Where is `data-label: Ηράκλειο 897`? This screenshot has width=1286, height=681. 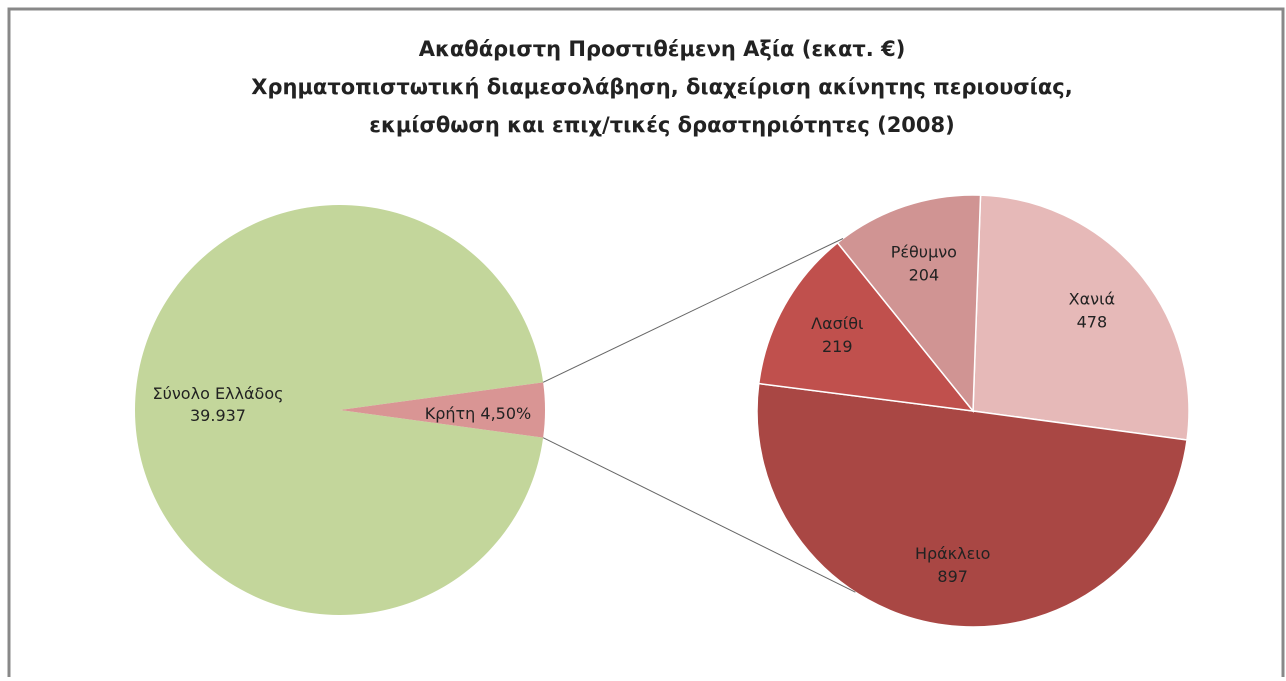
data-label: Ηράκλειο 897 is located at coordinates (952, 565).